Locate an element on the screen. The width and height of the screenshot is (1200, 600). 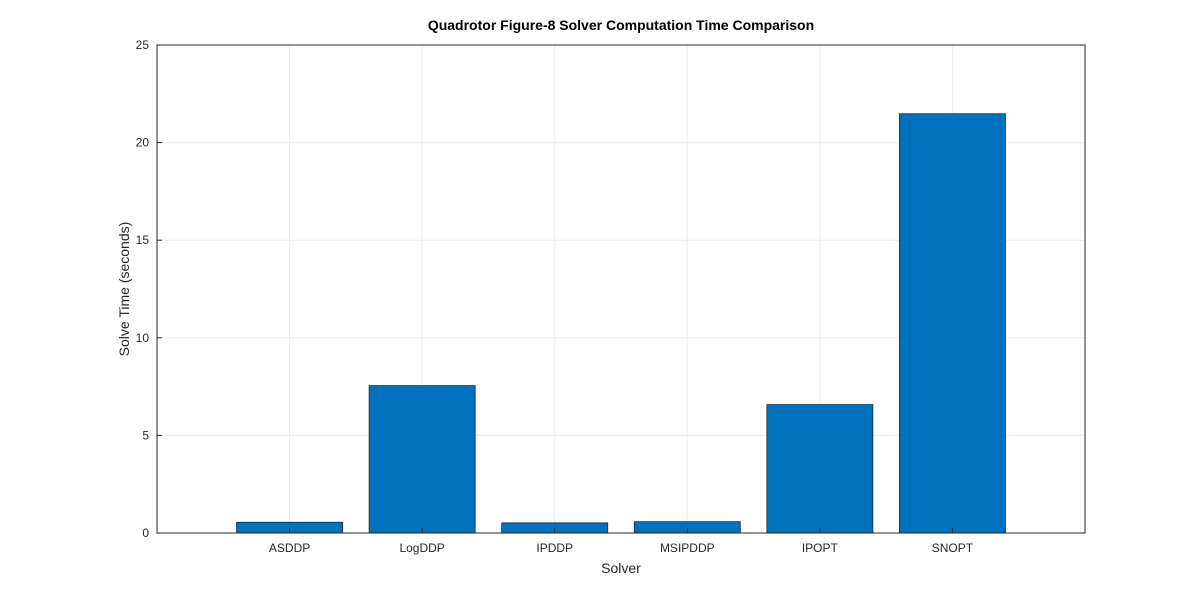
y-tick-label: 25 is located at coordinates (143, 45).